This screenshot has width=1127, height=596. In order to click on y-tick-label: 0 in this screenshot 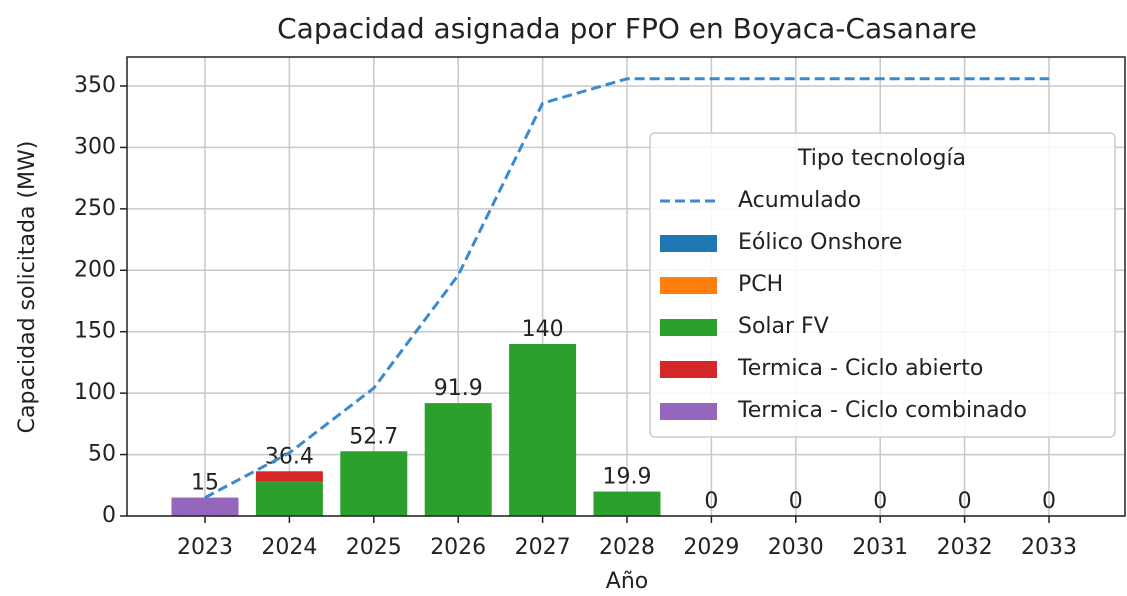, I will do `click(109, 515)`.